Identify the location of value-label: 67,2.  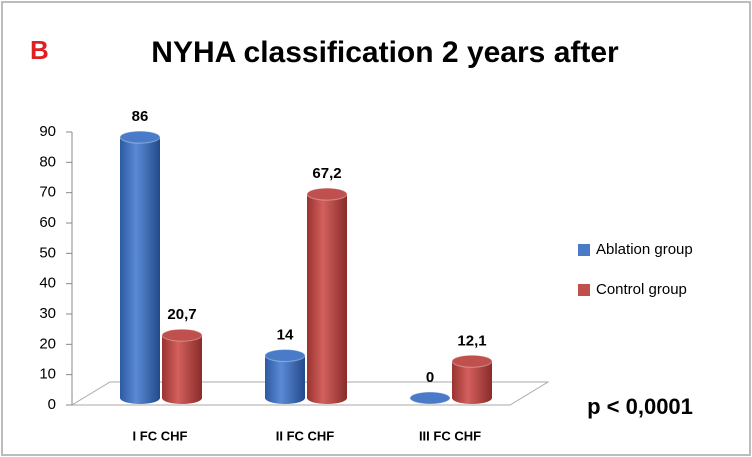
(326, 173).